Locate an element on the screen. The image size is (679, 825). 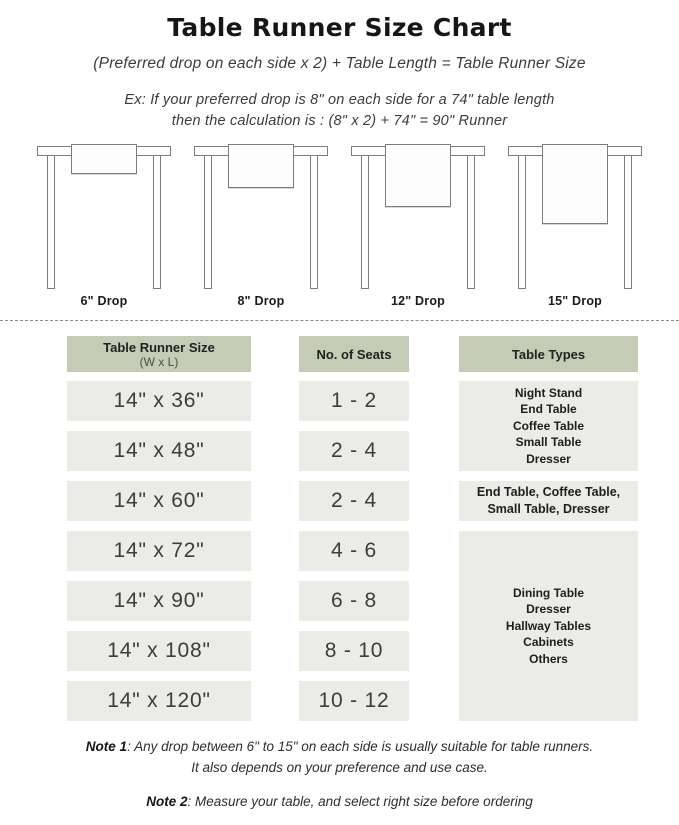
header-table-types: Table Types is located at coordinates (548, 354).